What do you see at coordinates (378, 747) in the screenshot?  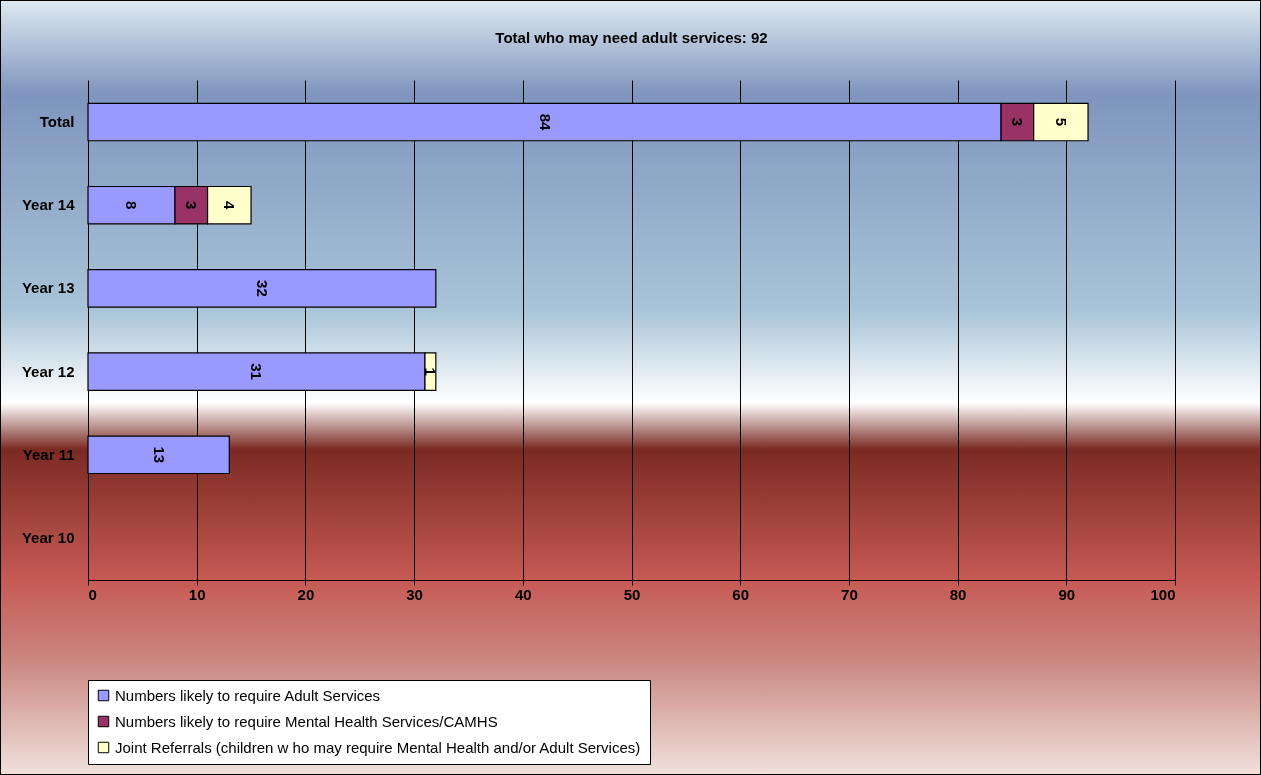 I see `legend-label: Joint Referrals (children w ho may require Mental Health and/or Adult Services)` at bounding box center [378, 747].